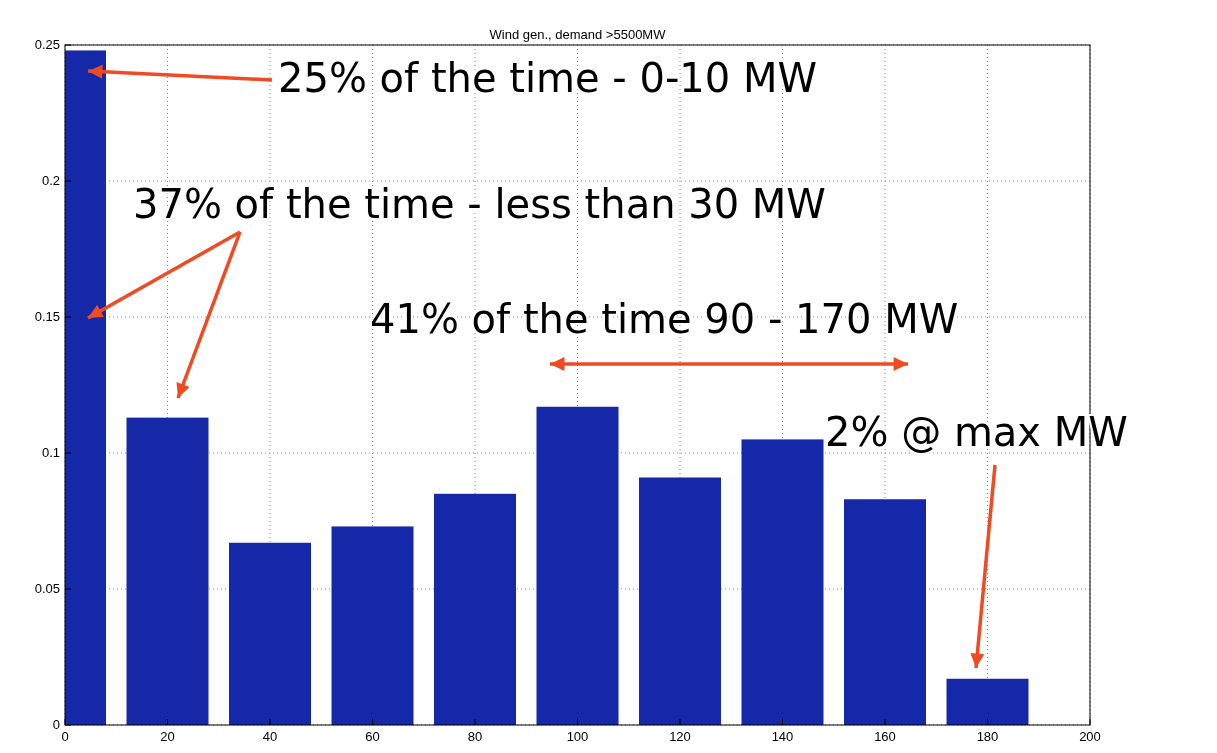 Image resolution: width=1217 pixels, height=753 pixels. I want to click on x-tick-label: 20, so click(167, 736).